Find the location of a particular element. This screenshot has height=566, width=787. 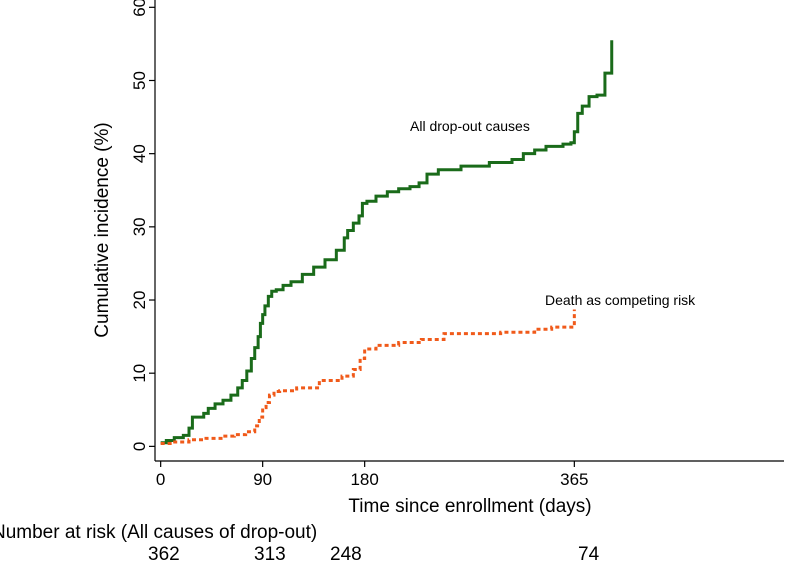

x-tick-label: 365 is located at coordinates (574, 479).